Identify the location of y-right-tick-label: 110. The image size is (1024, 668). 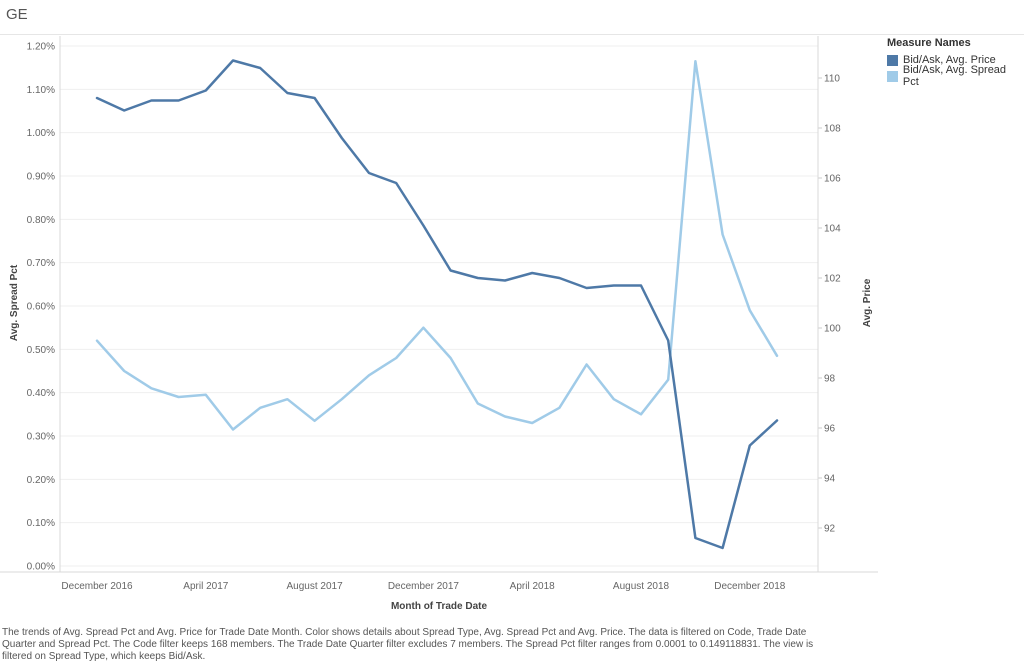
(832, 79).